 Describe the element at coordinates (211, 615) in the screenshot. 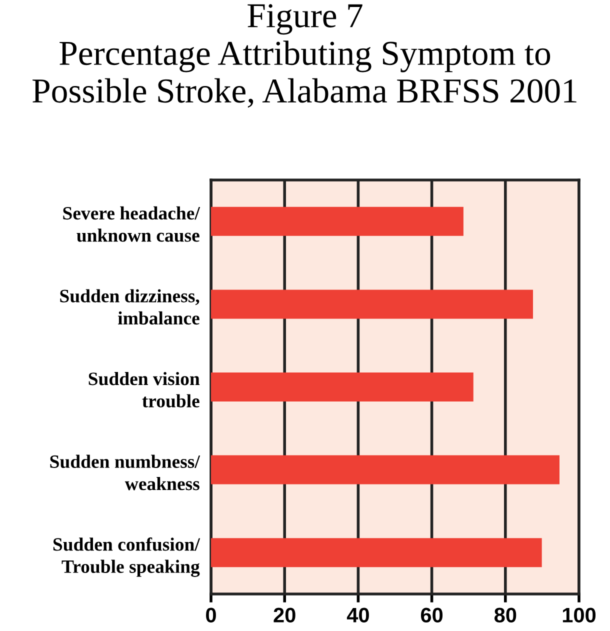

I see `x-tick-label: 0` at that location.